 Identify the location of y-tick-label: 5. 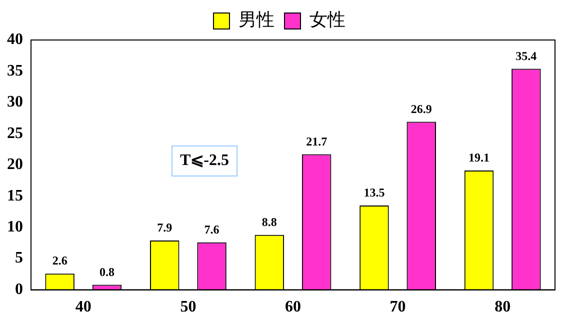
(19, 258).